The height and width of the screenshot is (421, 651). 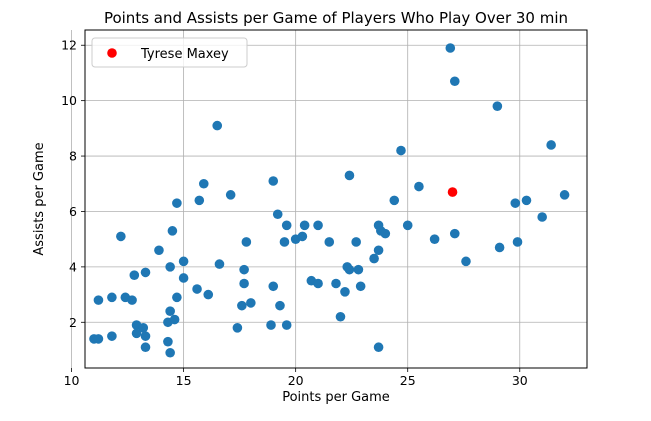 What do you see at coordinates (69, 45) in the screenshot?
I see `y-tick-label: 12` at bounding box center [69, 45].